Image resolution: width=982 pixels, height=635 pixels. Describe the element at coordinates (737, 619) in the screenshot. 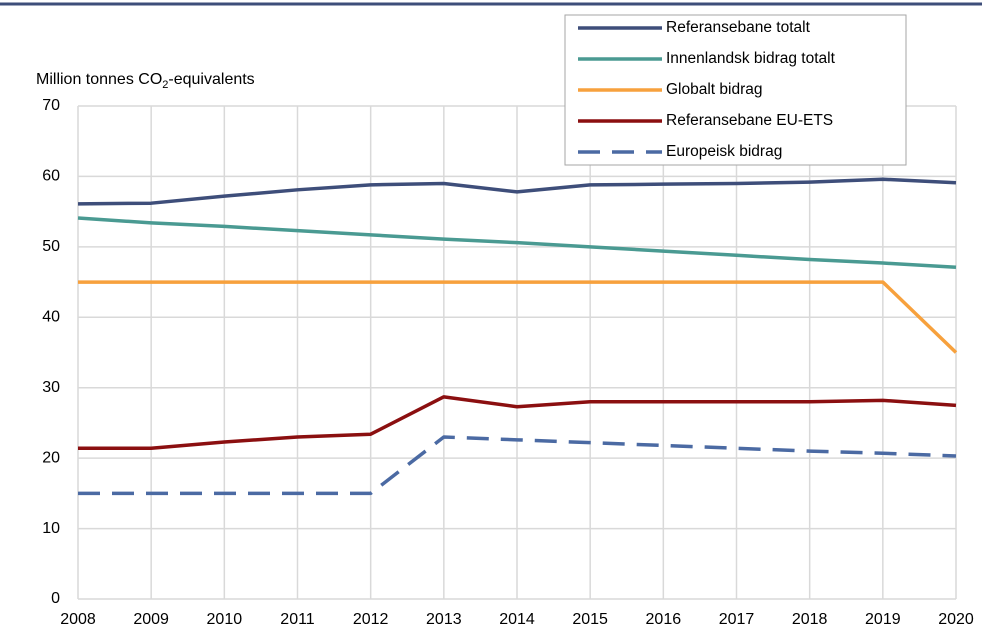

I see `x-tick-label: 2017` at that location.